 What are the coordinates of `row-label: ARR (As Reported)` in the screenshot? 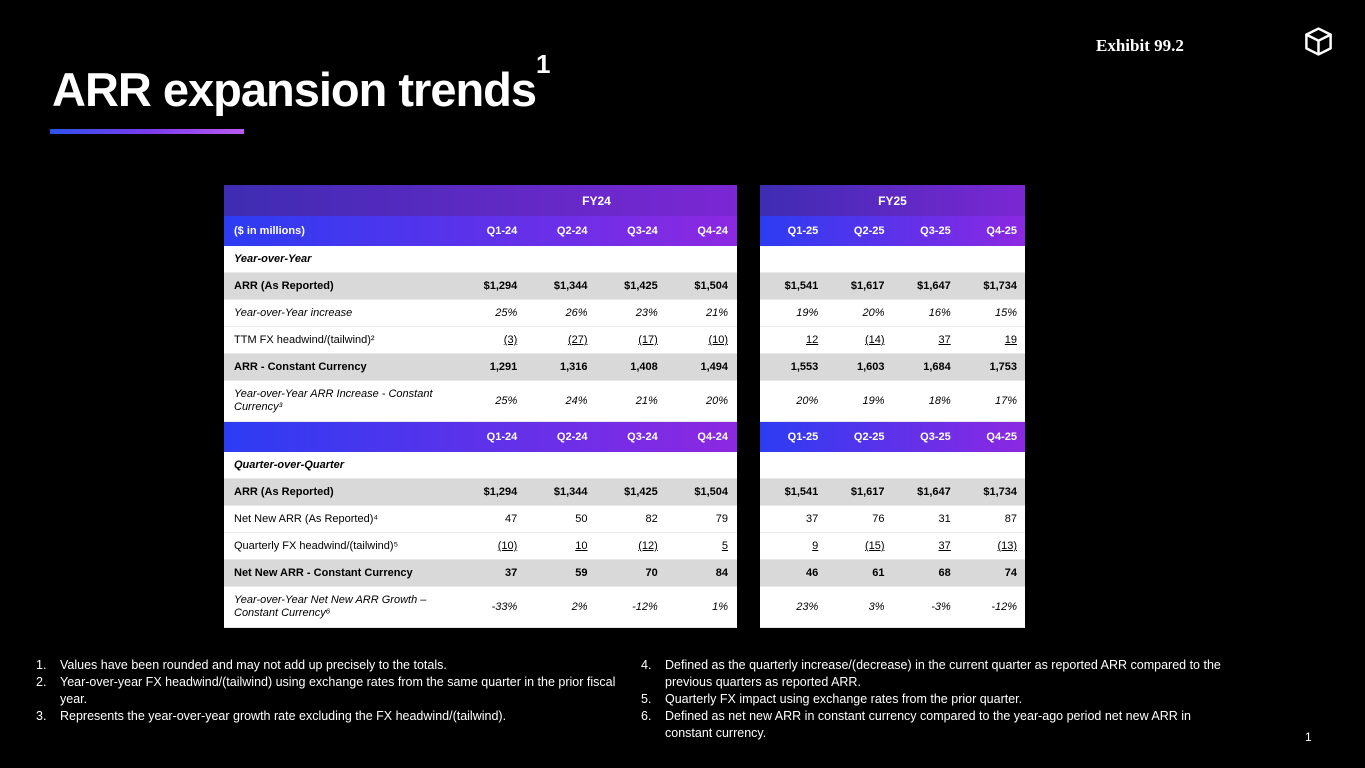 It's located at (284, 285).